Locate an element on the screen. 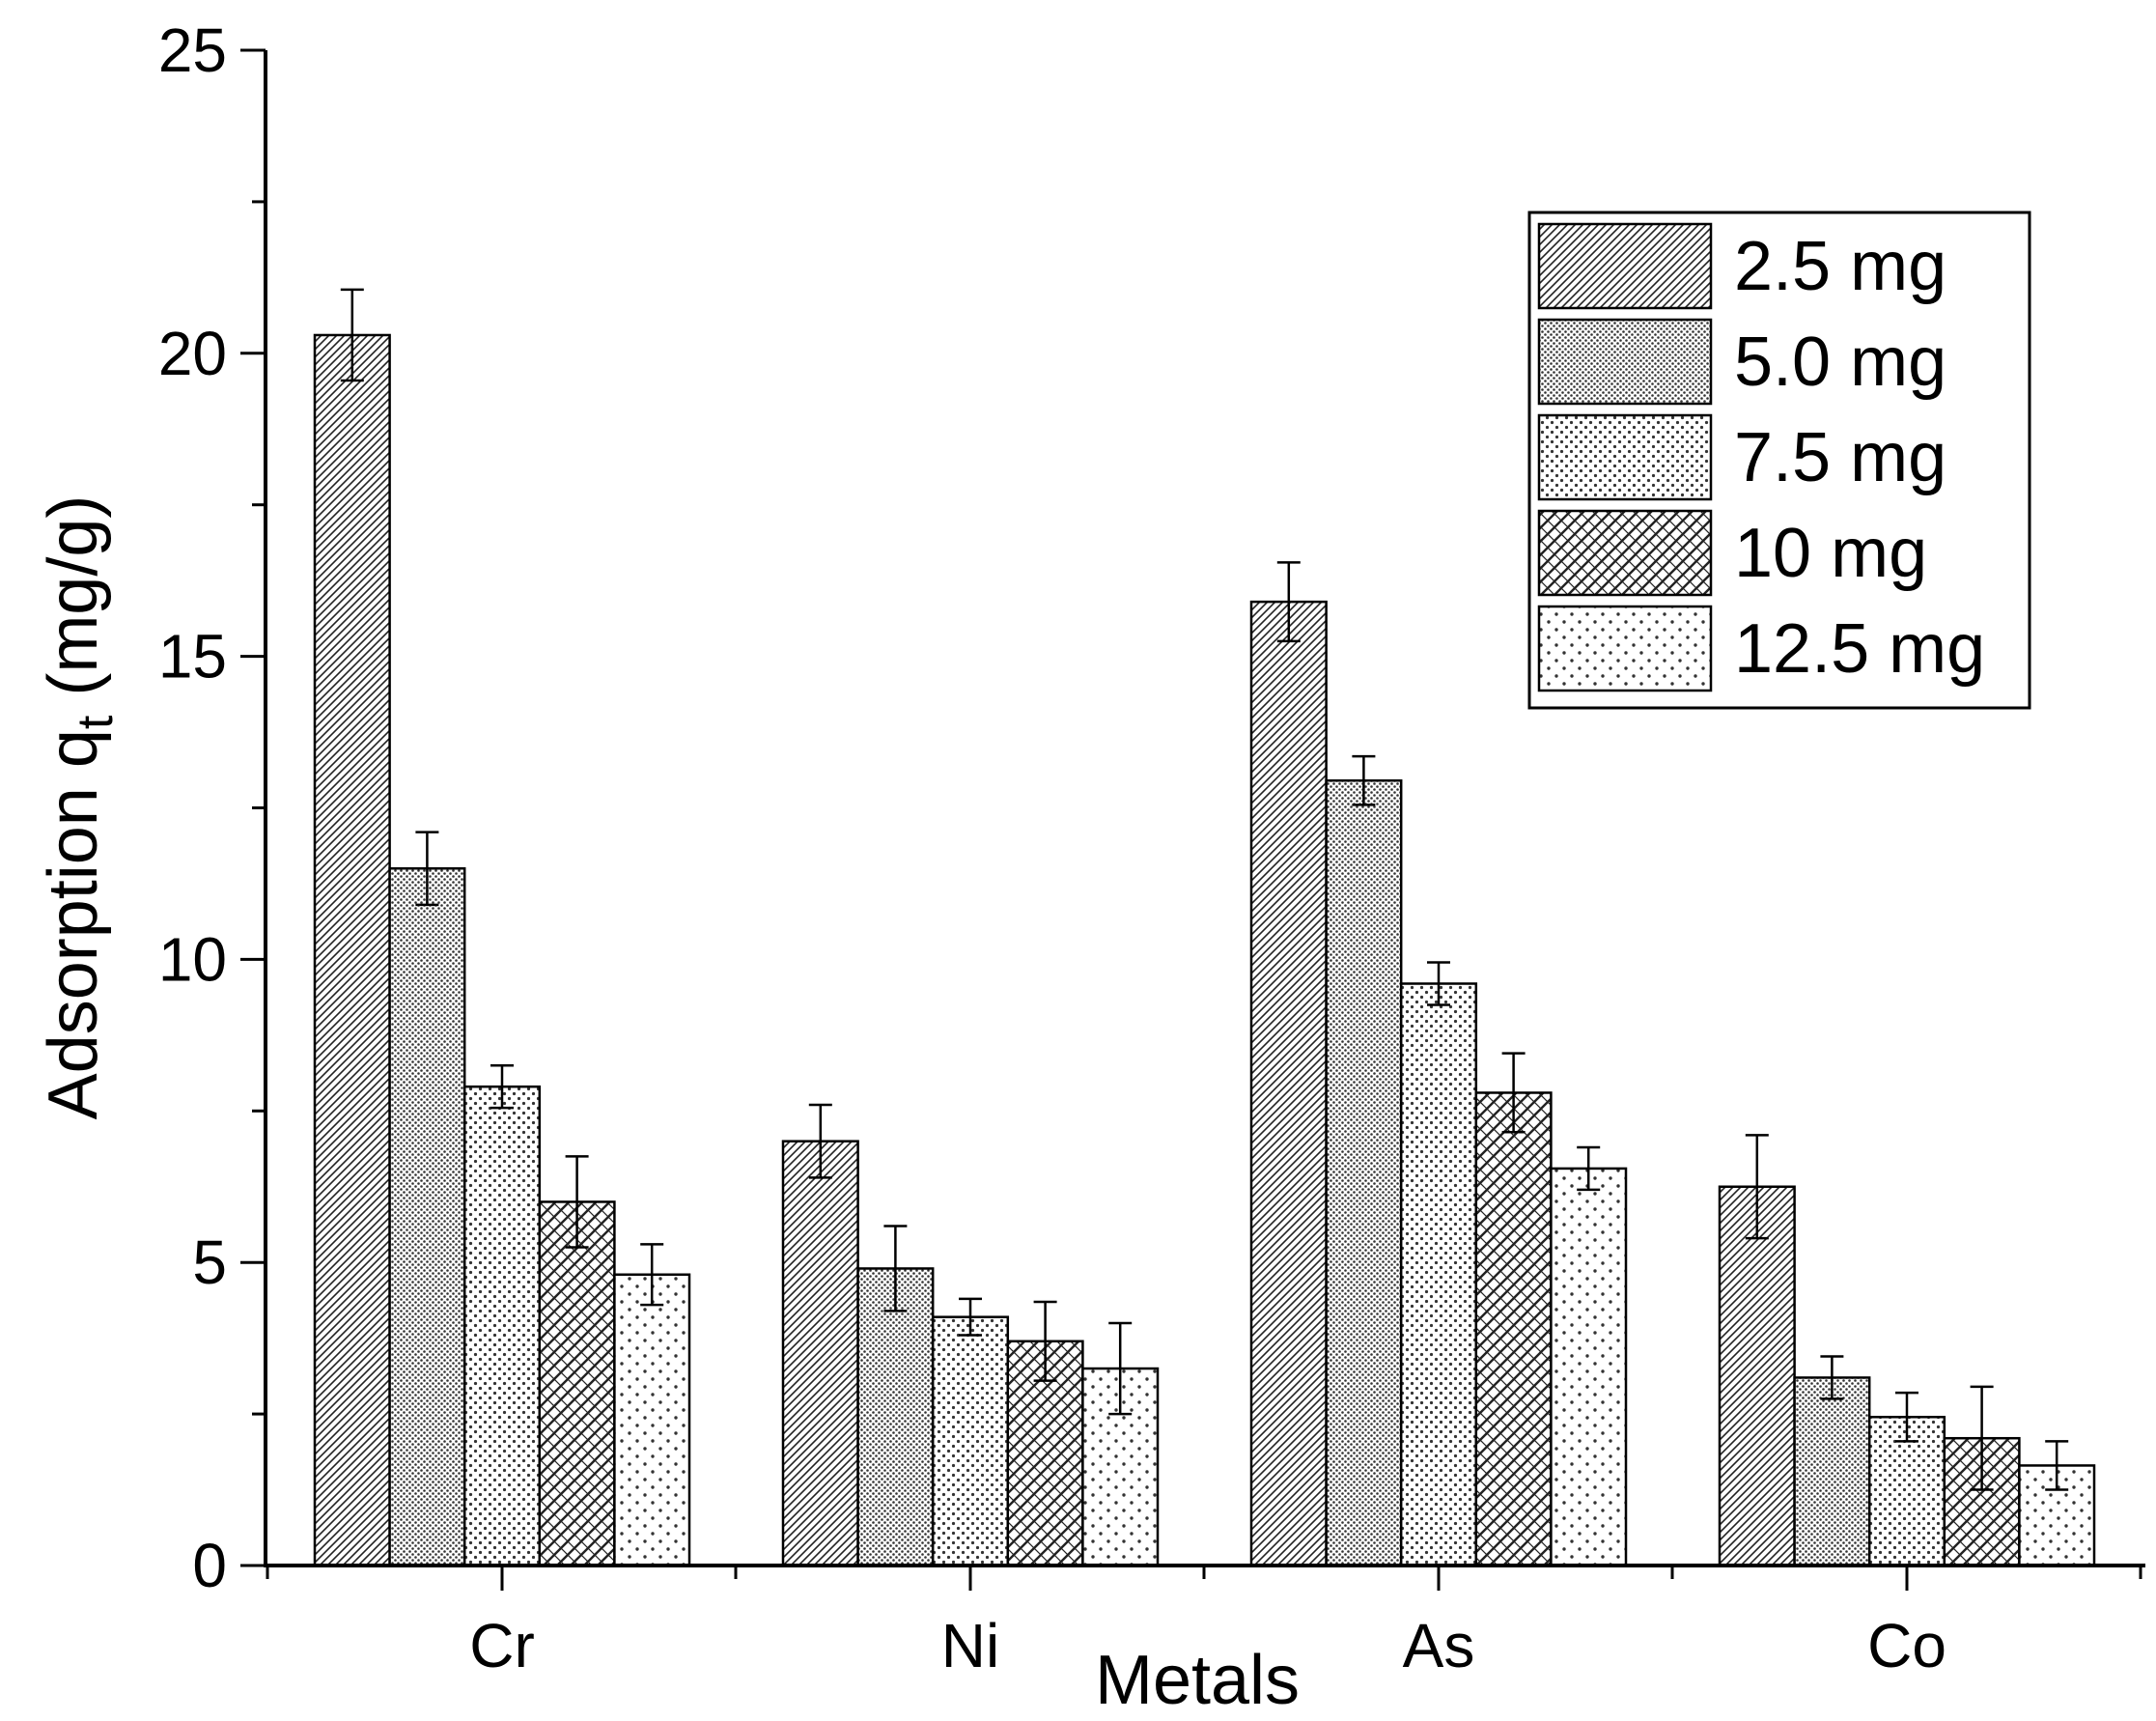 This screenshot has width=2156, height=1721. y-tick-label: 10 is located at coordinates (193, 959).